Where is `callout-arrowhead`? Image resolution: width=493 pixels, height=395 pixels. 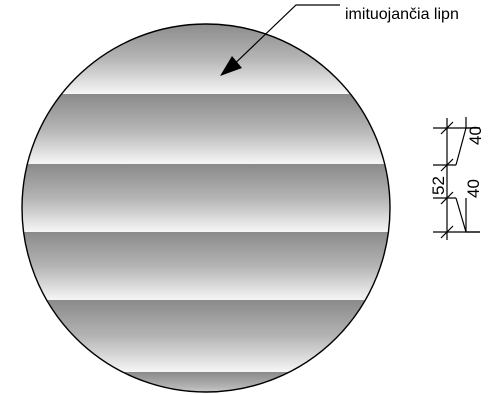
callout-arrowhead is located at coordinates (231, 66).